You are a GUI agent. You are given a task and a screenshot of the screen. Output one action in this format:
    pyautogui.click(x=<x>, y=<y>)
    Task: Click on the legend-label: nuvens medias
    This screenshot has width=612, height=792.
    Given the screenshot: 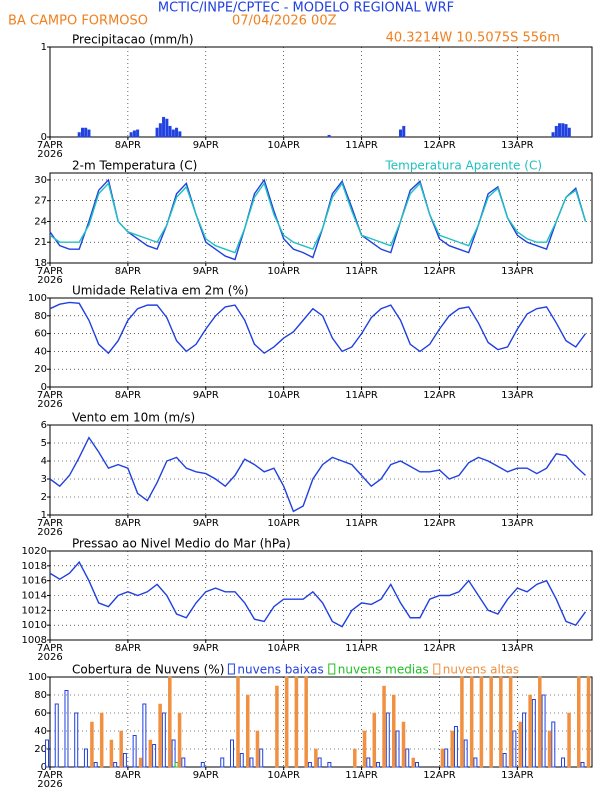 What is the action you would take?
    pyautogui.click(x=383, y=670)
    